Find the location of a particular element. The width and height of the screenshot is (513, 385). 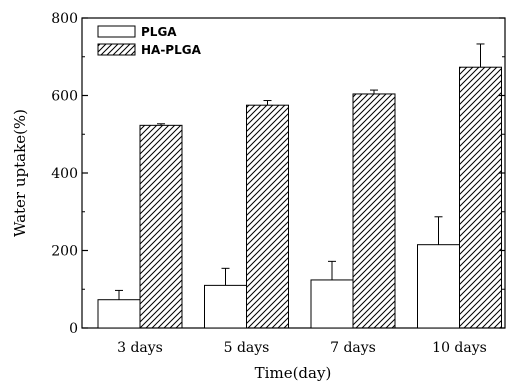

x-tick-label: 10 days is located at coordinates (459, 348).